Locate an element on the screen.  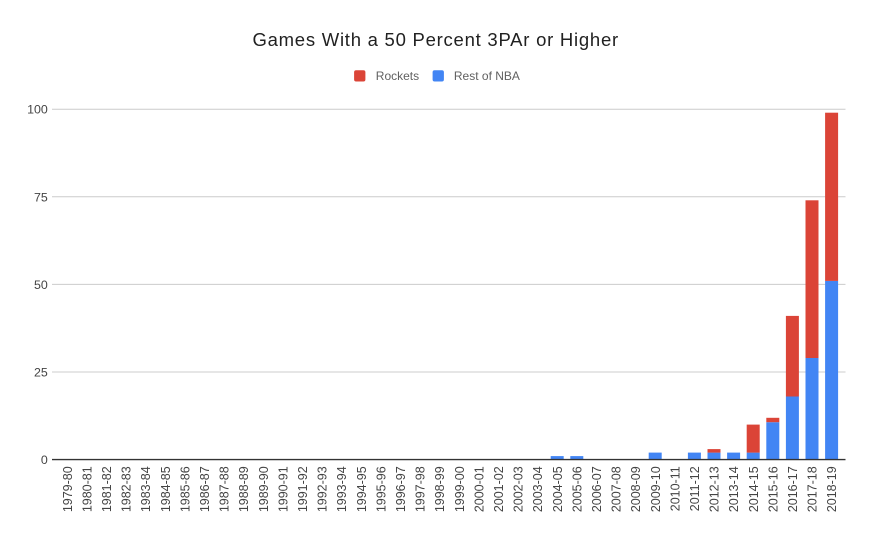
svg-text: 2008-09 is located at coordinates (636, 489).